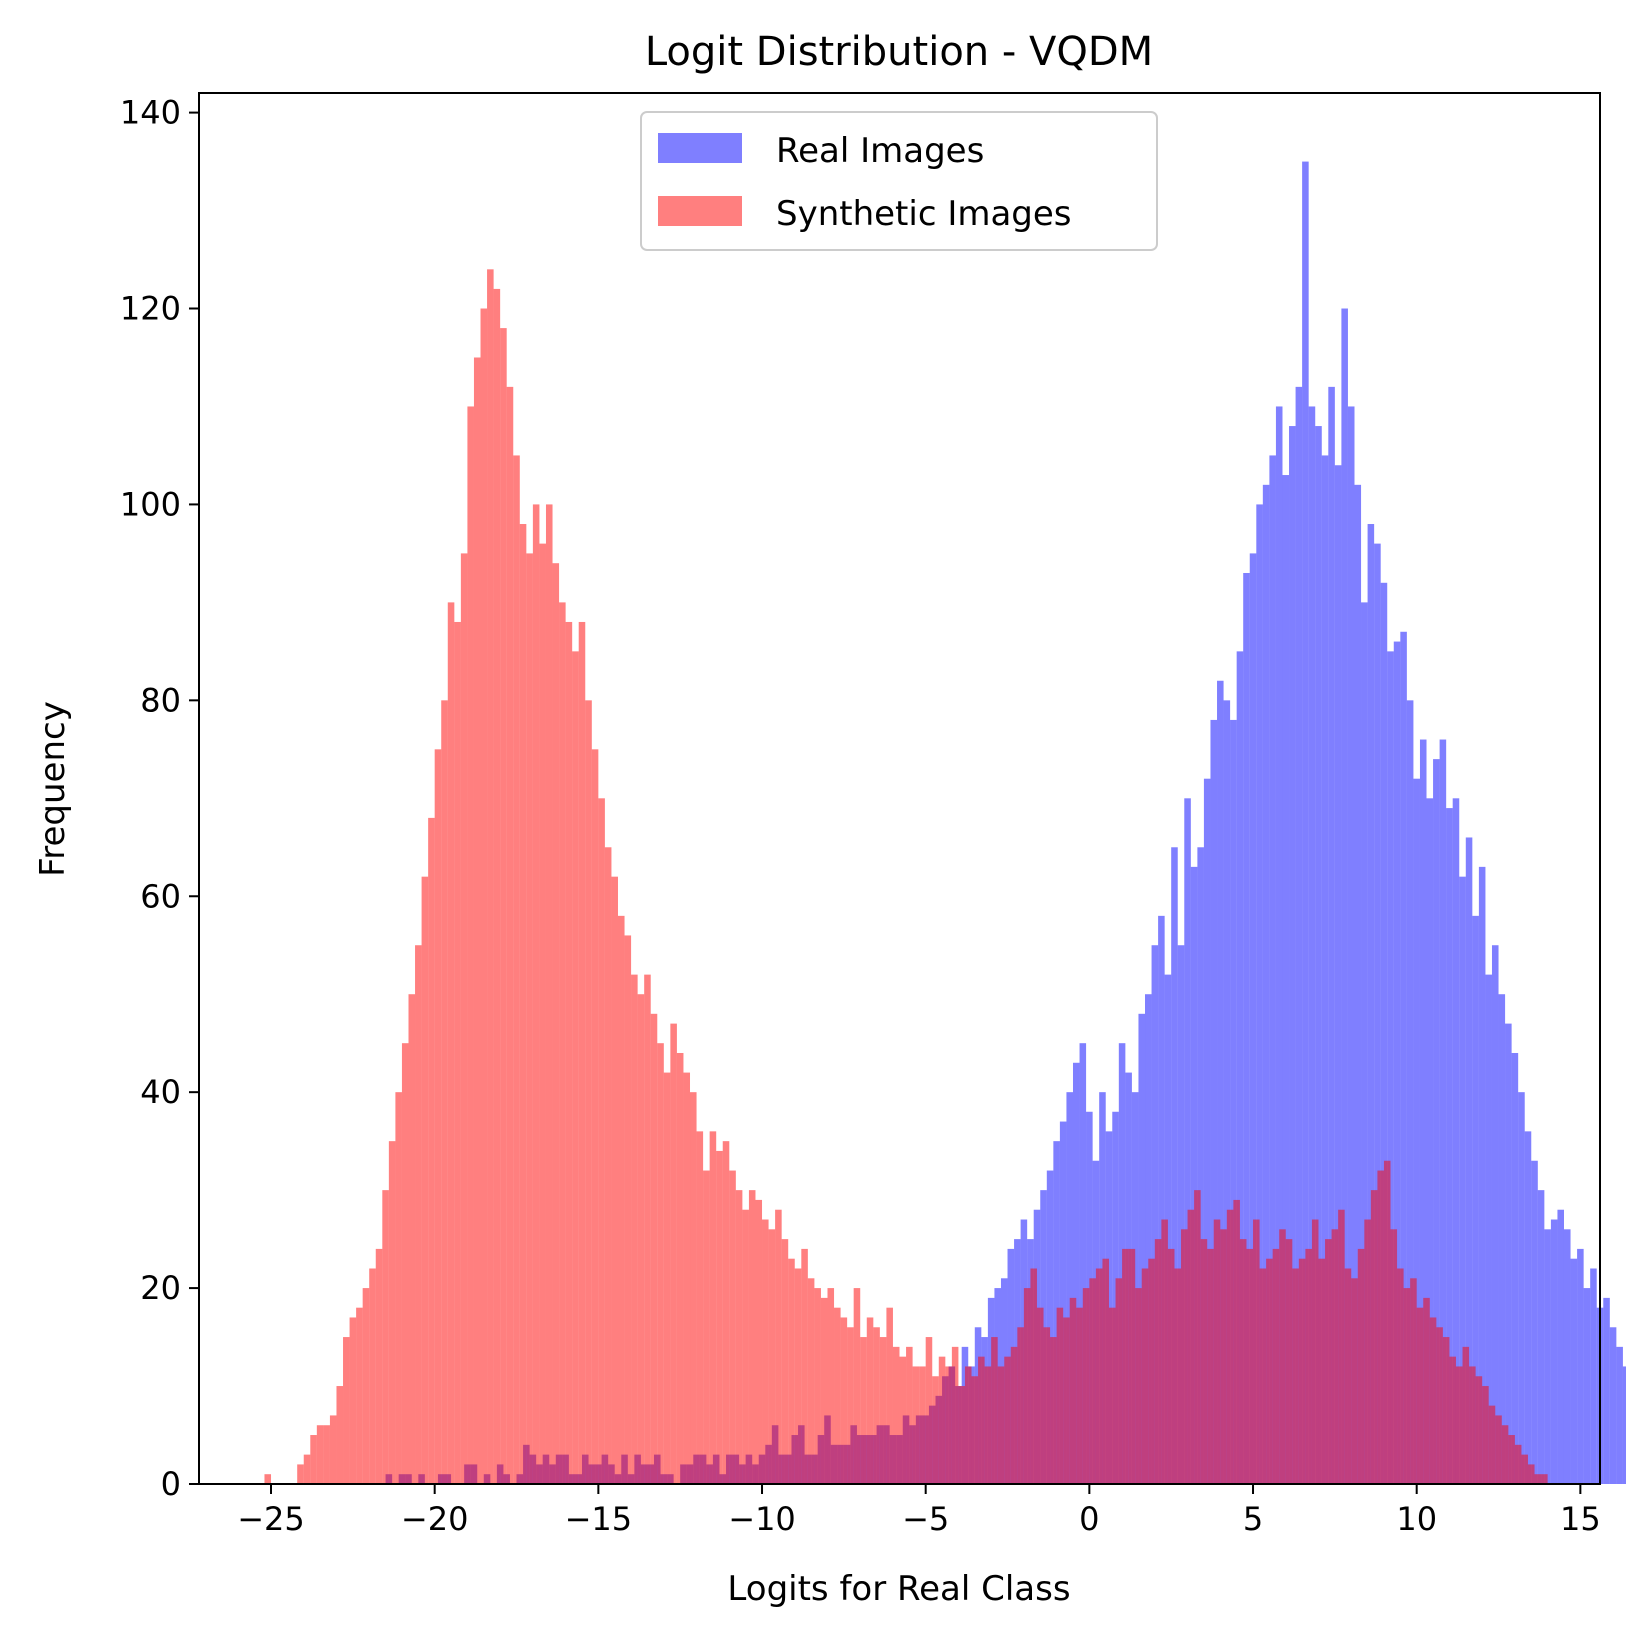 The height and width of the screenshot is (1638, 1626). I want to click on legend: Real Images Synthetic Images, so click(899, 181).